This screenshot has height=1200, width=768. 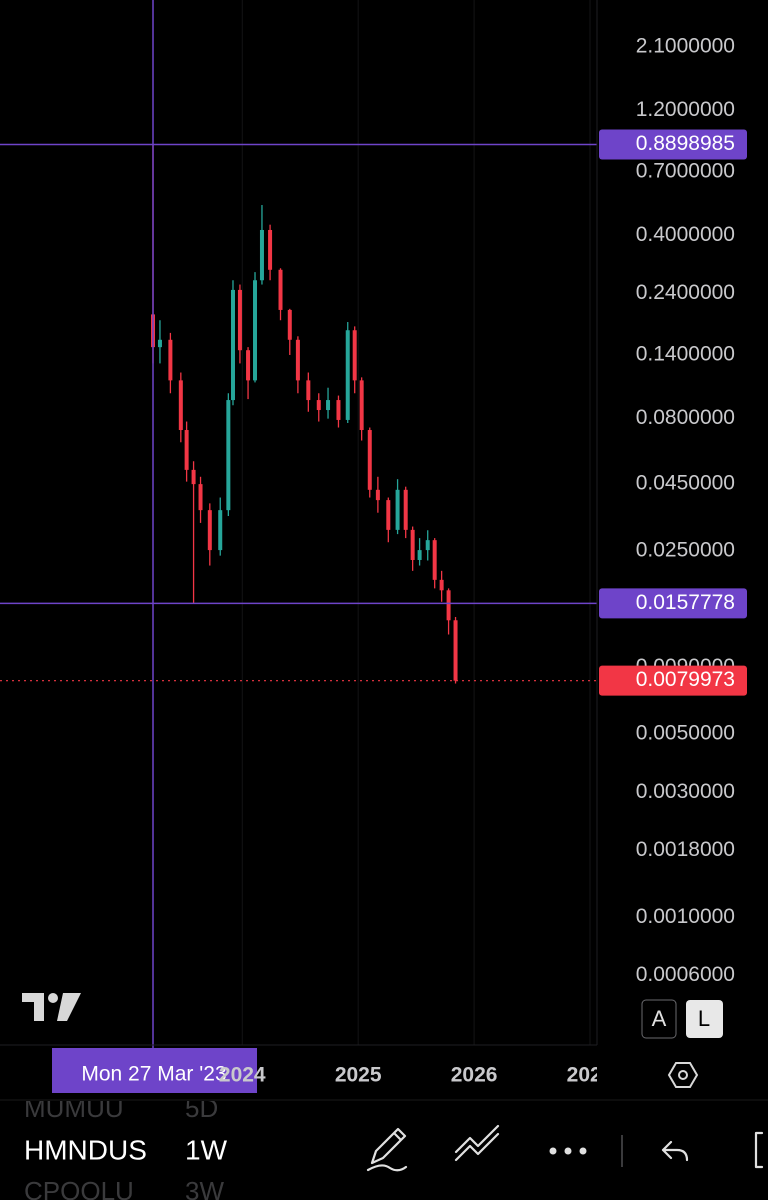 What do you see at coordinates (568, 1151) in the screenshot?
I see `more-icon` at bounding box center [568, 1151].